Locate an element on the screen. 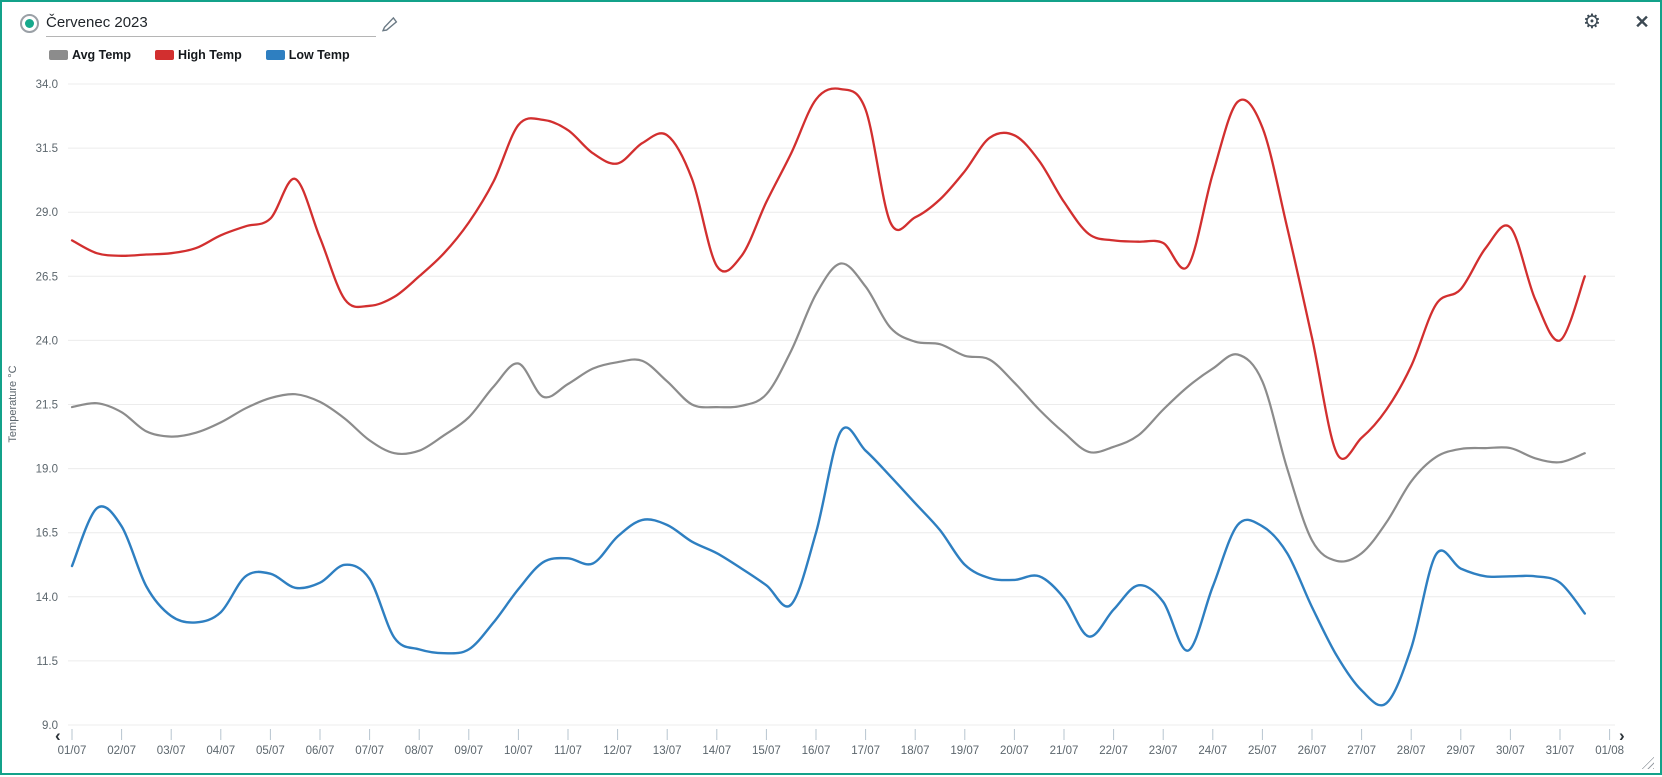  radio-button is located at coordinates (29, 23).